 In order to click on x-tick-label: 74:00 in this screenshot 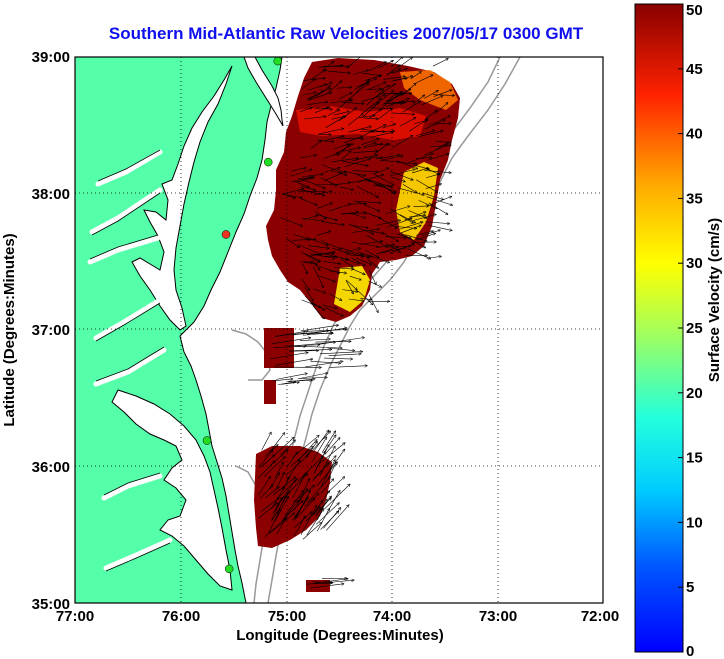, I will do `click(392, 616)`.